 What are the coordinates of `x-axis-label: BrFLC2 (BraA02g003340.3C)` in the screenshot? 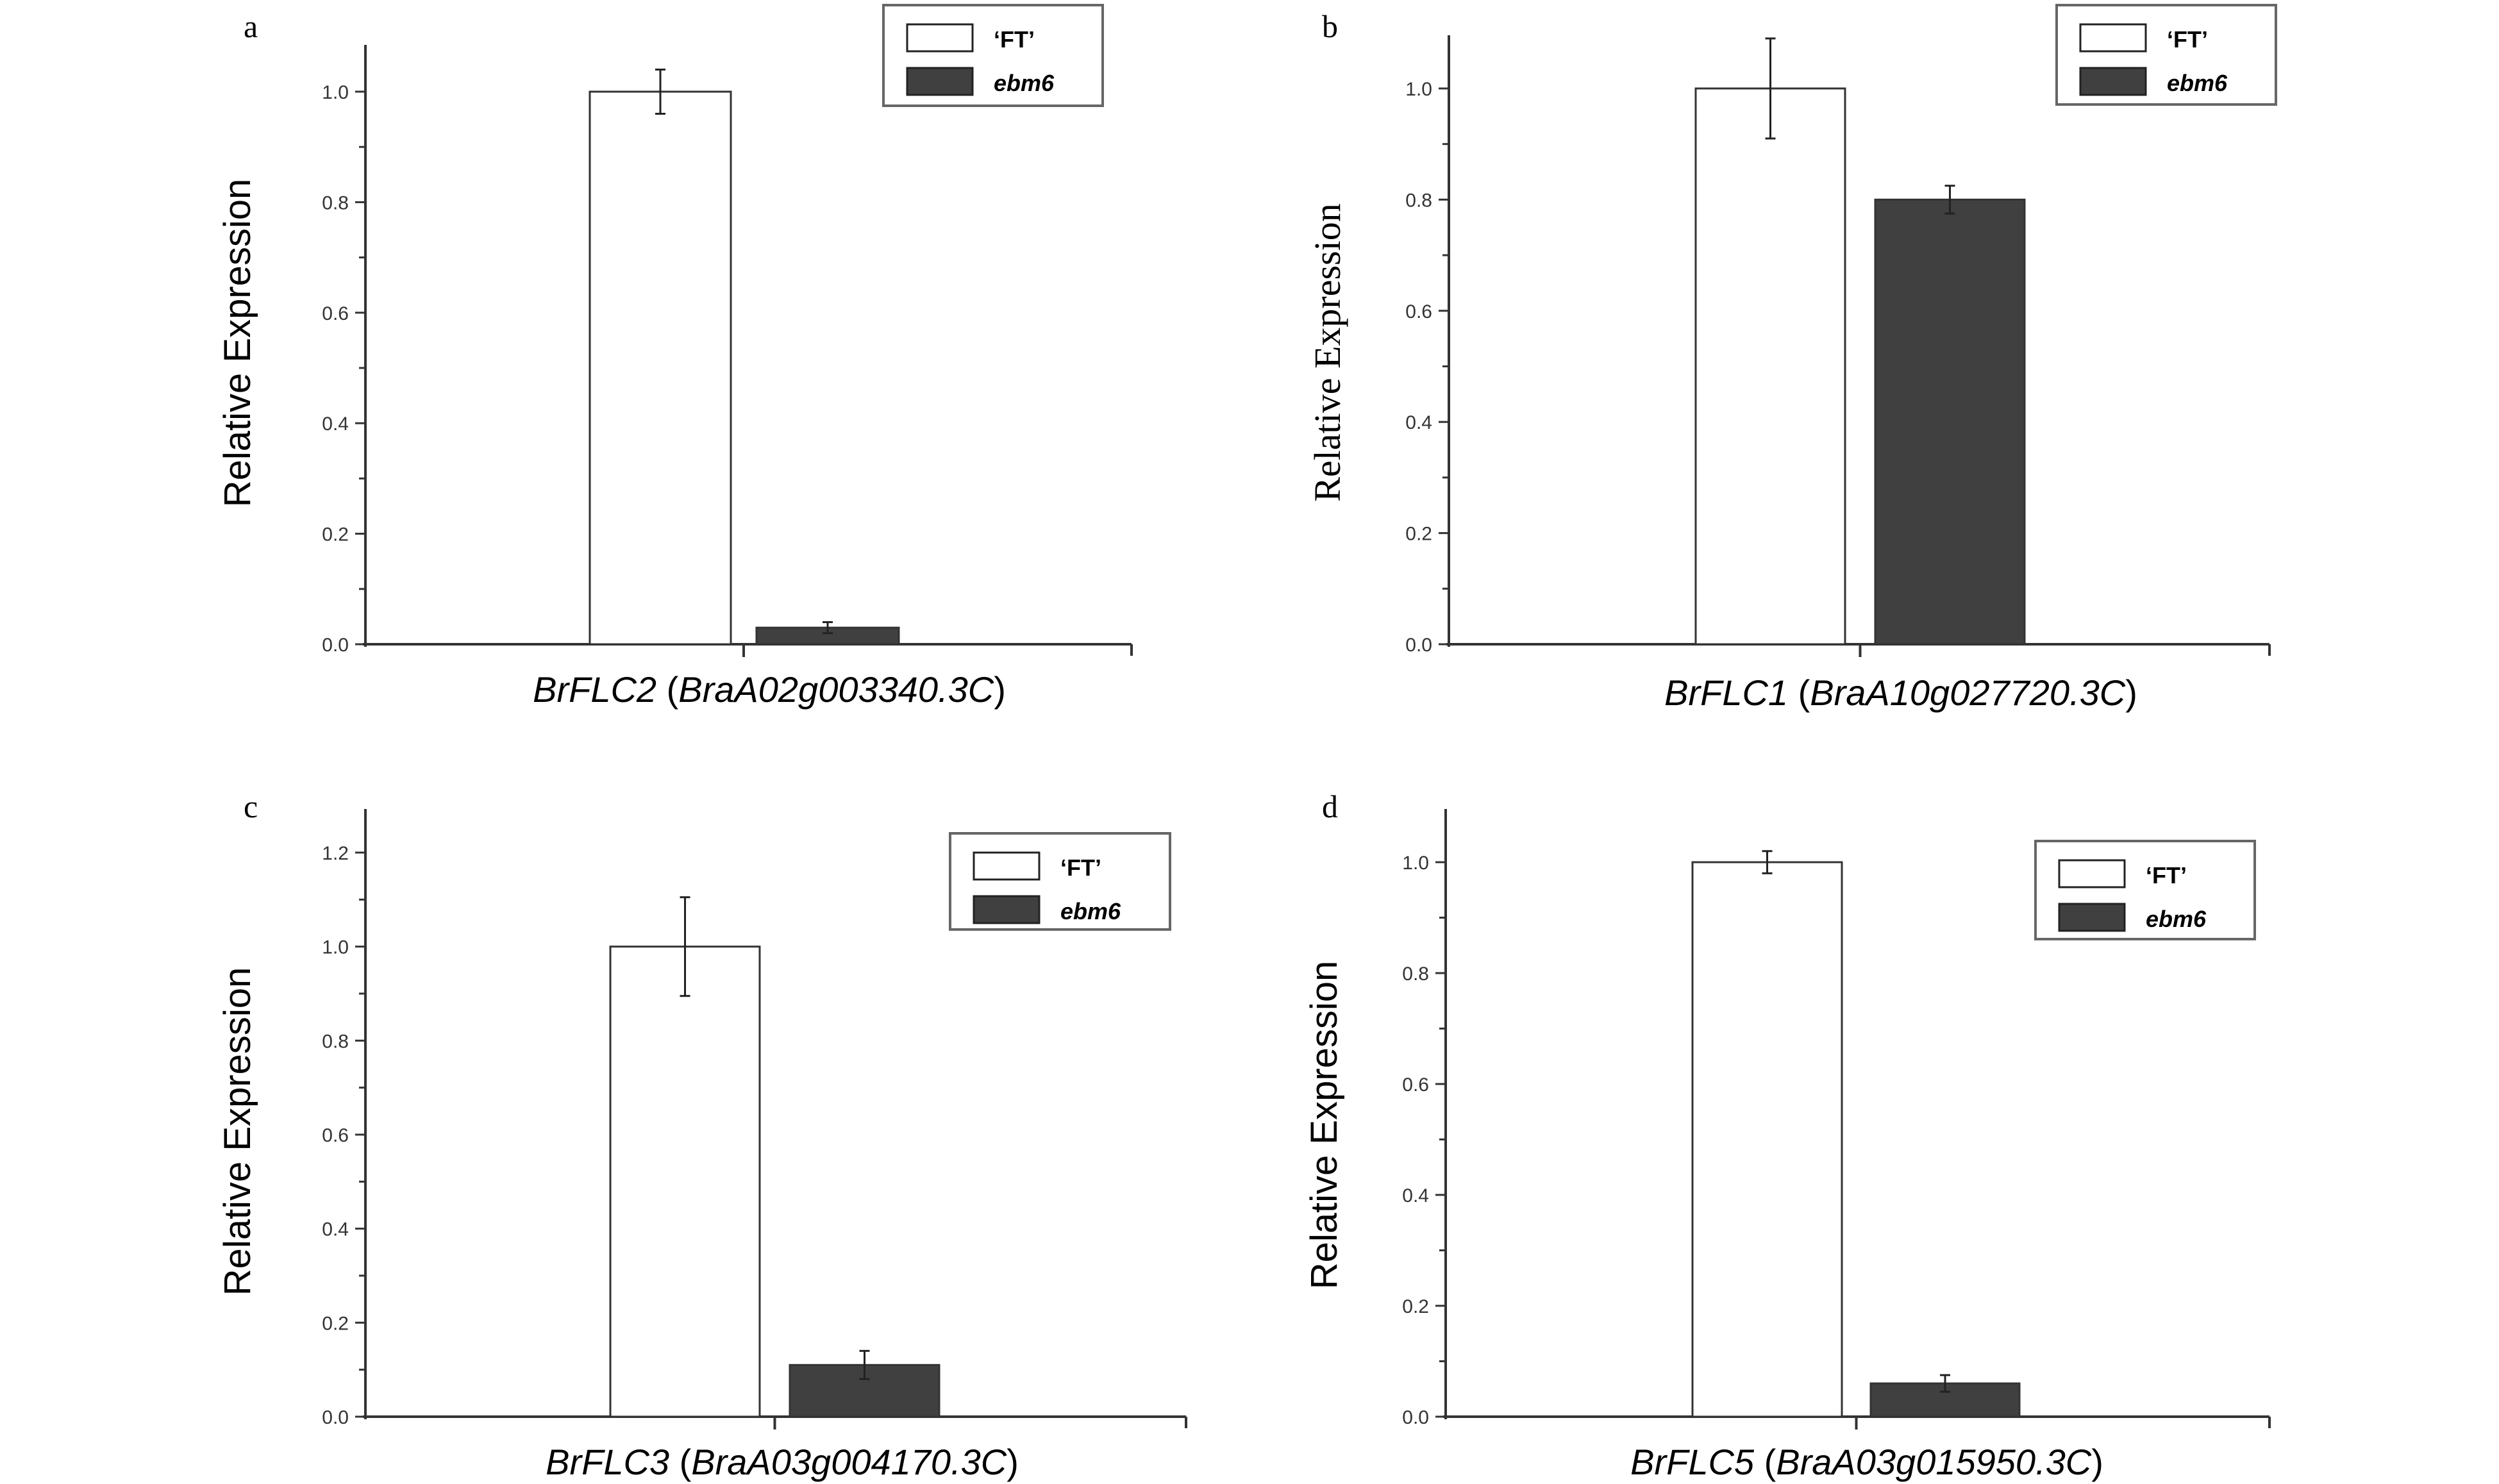 It's located at (769, 689).